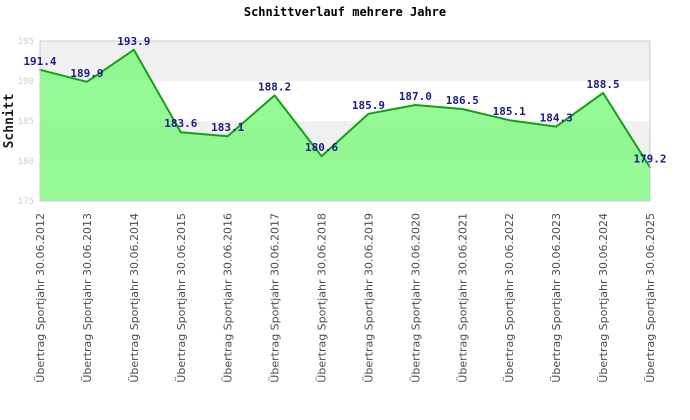  Describe the element at coordinates (26, 122) in the screenshot. I see `y-tick-label: 185` at that location.